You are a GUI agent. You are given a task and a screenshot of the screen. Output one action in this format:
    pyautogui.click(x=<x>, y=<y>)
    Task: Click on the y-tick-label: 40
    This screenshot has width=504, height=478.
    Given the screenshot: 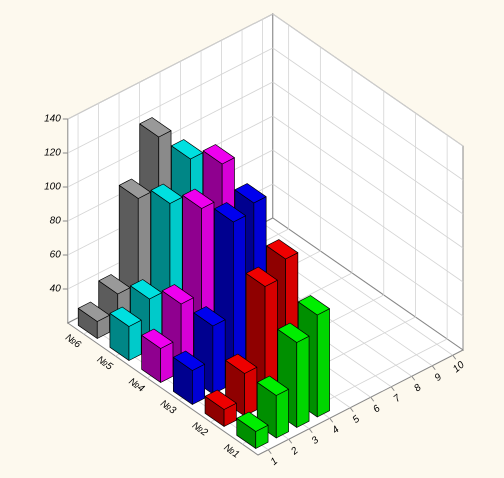 What is the action you would take?
    pyautogui.click(x=56, y=289)
    